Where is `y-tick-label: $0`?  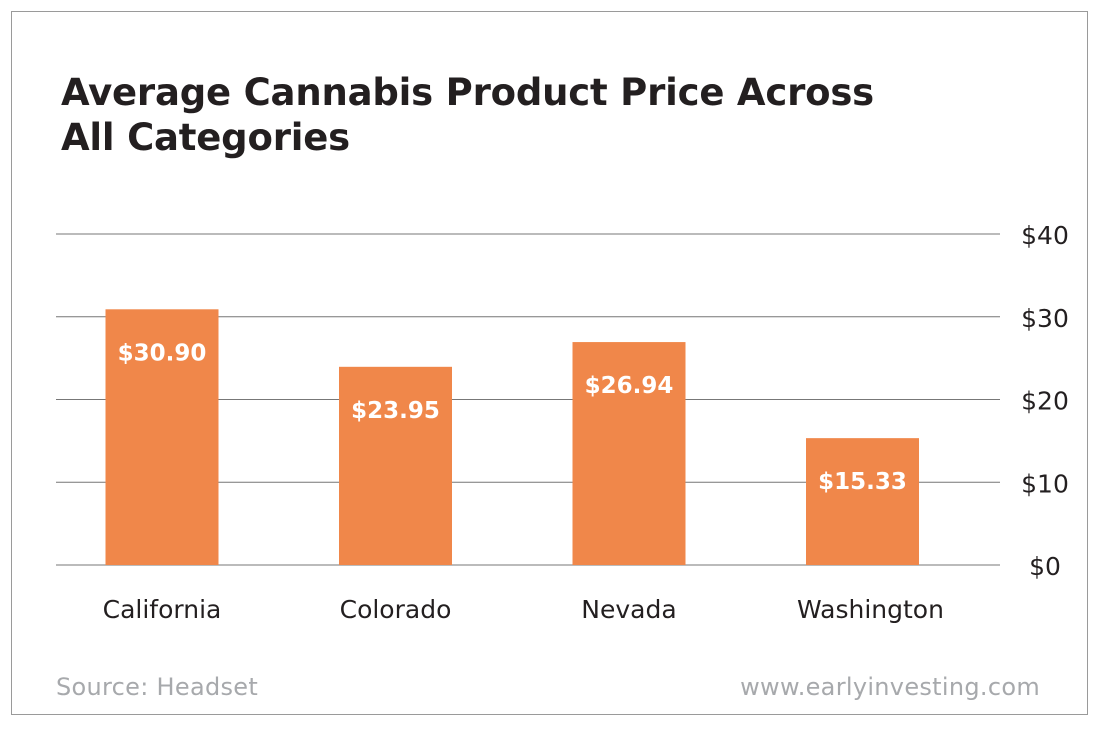 y-tick-label: $0 is located at coordinates (1045, 566).